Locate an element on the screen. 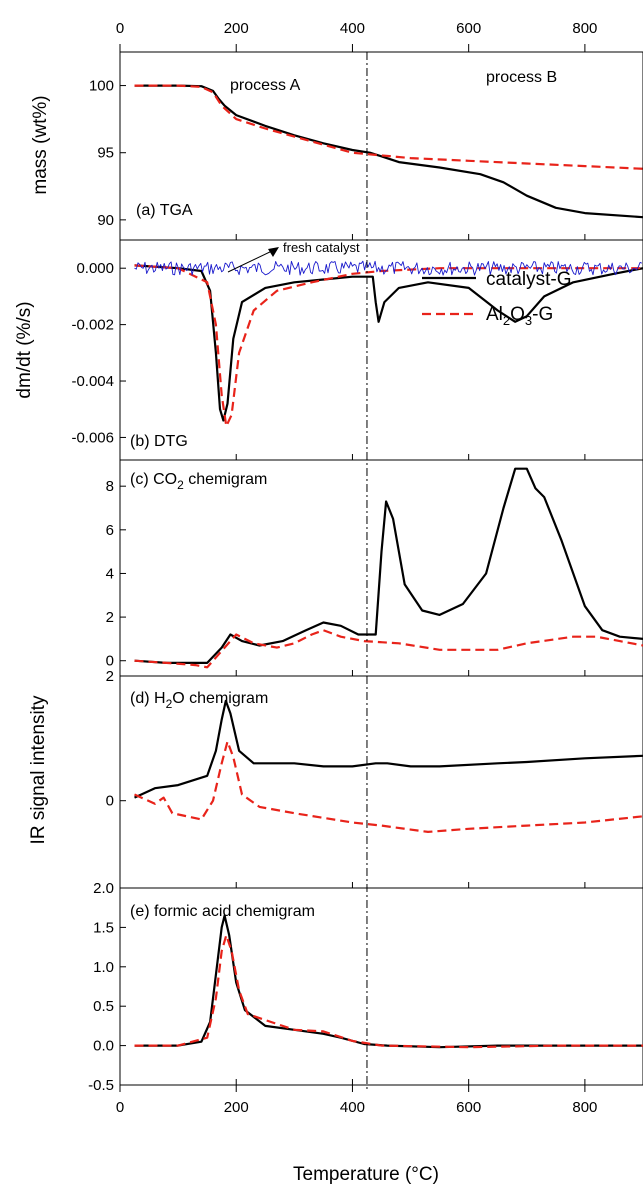 The width and height of the screenshot is (643, 1197). top-x-tick-label-3: 600 is located at coordinates (468, 28).